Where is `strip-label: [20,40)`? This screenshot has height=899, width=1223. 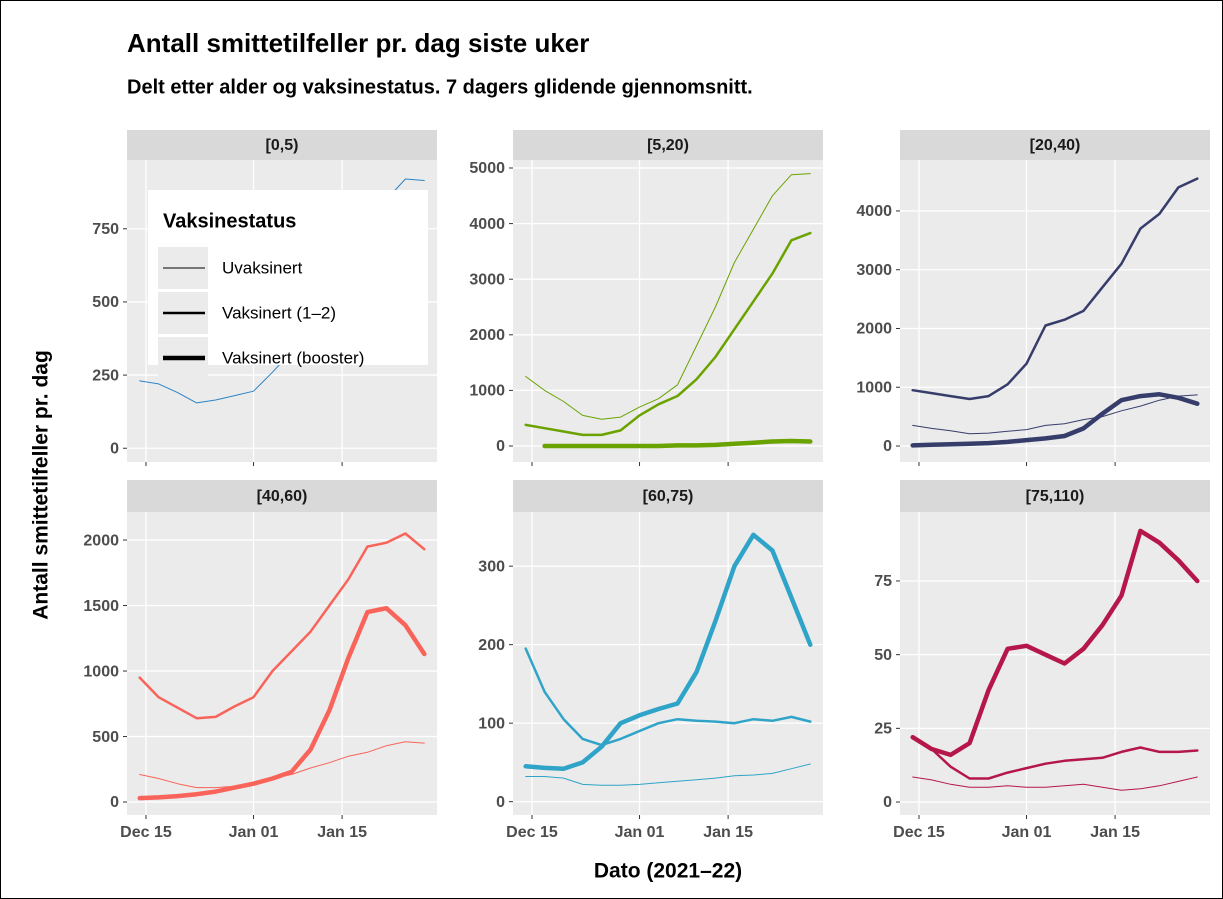 strip-label: [20,40) is located at coordinates (1055, 145).